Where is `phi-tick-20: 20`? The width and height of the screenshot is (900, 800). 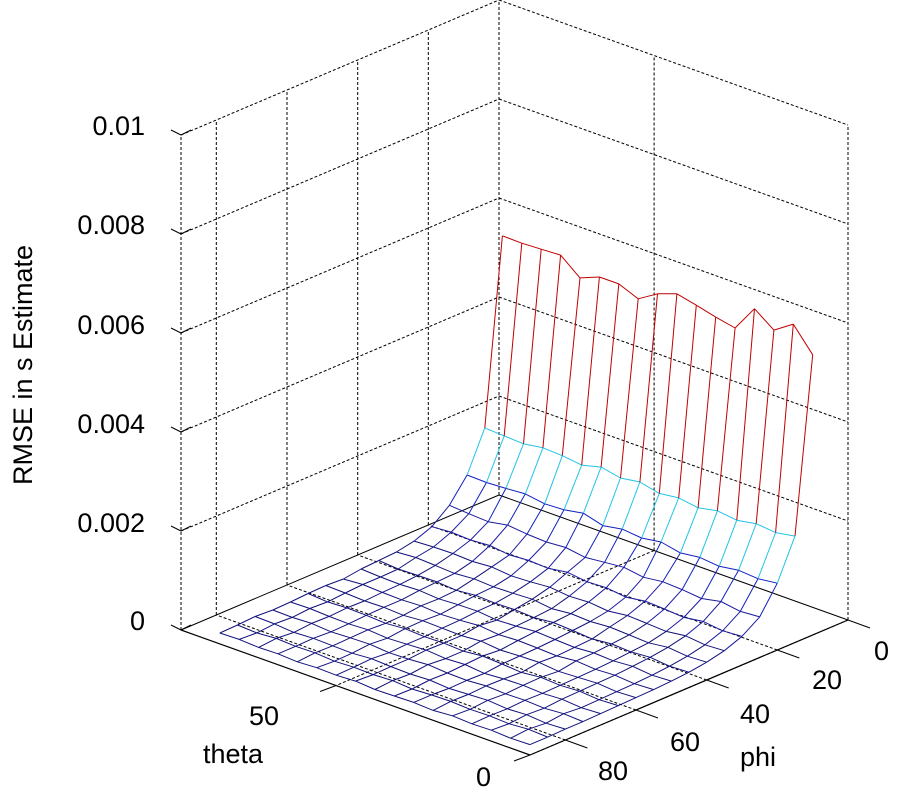 phi-tick-20: 20 is located at coordinates (827, 680).